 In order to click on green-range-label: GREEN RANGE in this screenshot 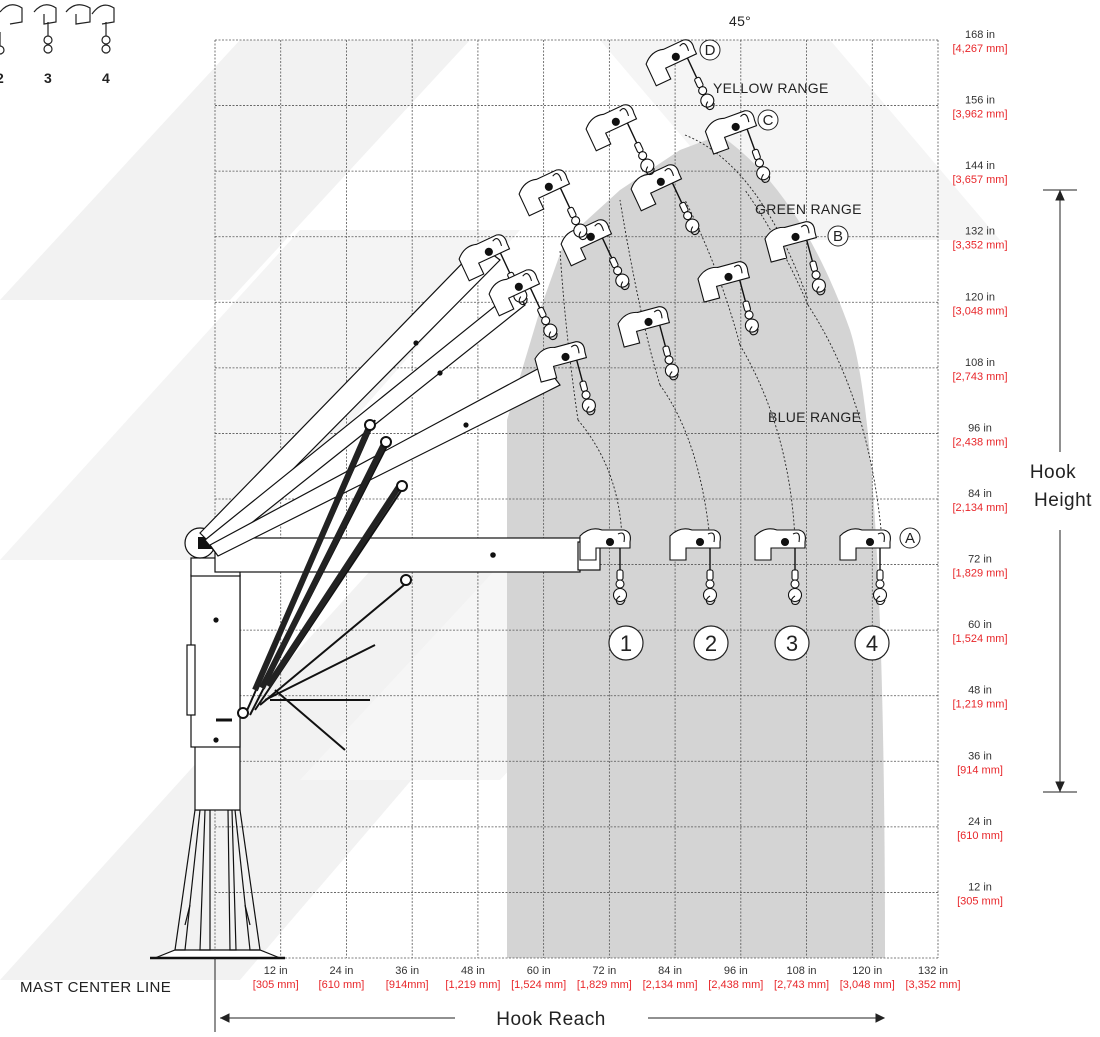, I will do `click(808, 209)`.